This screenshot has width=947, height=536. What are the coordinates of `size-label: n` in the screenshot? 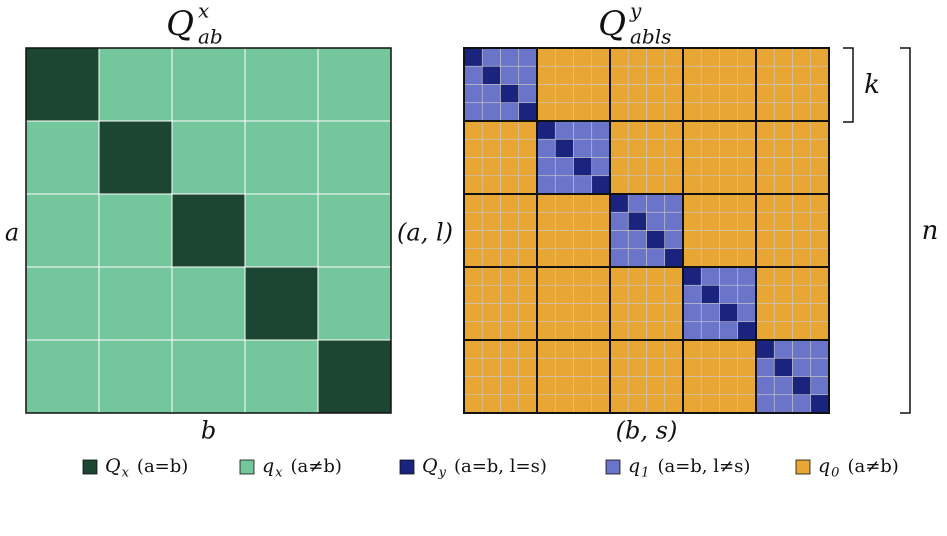 It's located at (930, 231).